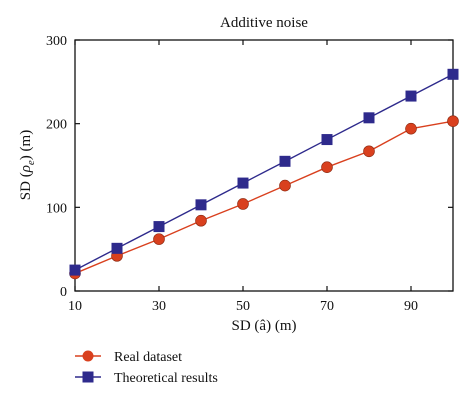 The height and width of the screenshot is (400, 474). Describe the element at coordinates (26, 169) in the screenshot. I see `y-axis-label-rho: ρ` at that location.